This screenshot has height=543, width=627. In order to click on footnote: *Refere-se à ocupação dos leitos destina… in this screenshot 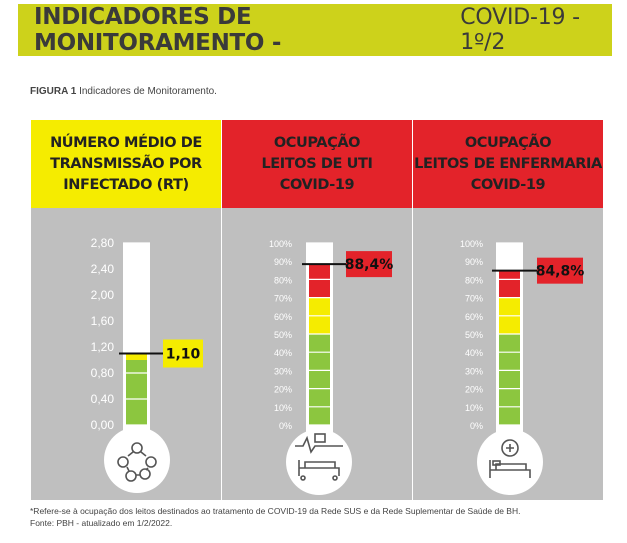, I will do `click(275, 517)`.